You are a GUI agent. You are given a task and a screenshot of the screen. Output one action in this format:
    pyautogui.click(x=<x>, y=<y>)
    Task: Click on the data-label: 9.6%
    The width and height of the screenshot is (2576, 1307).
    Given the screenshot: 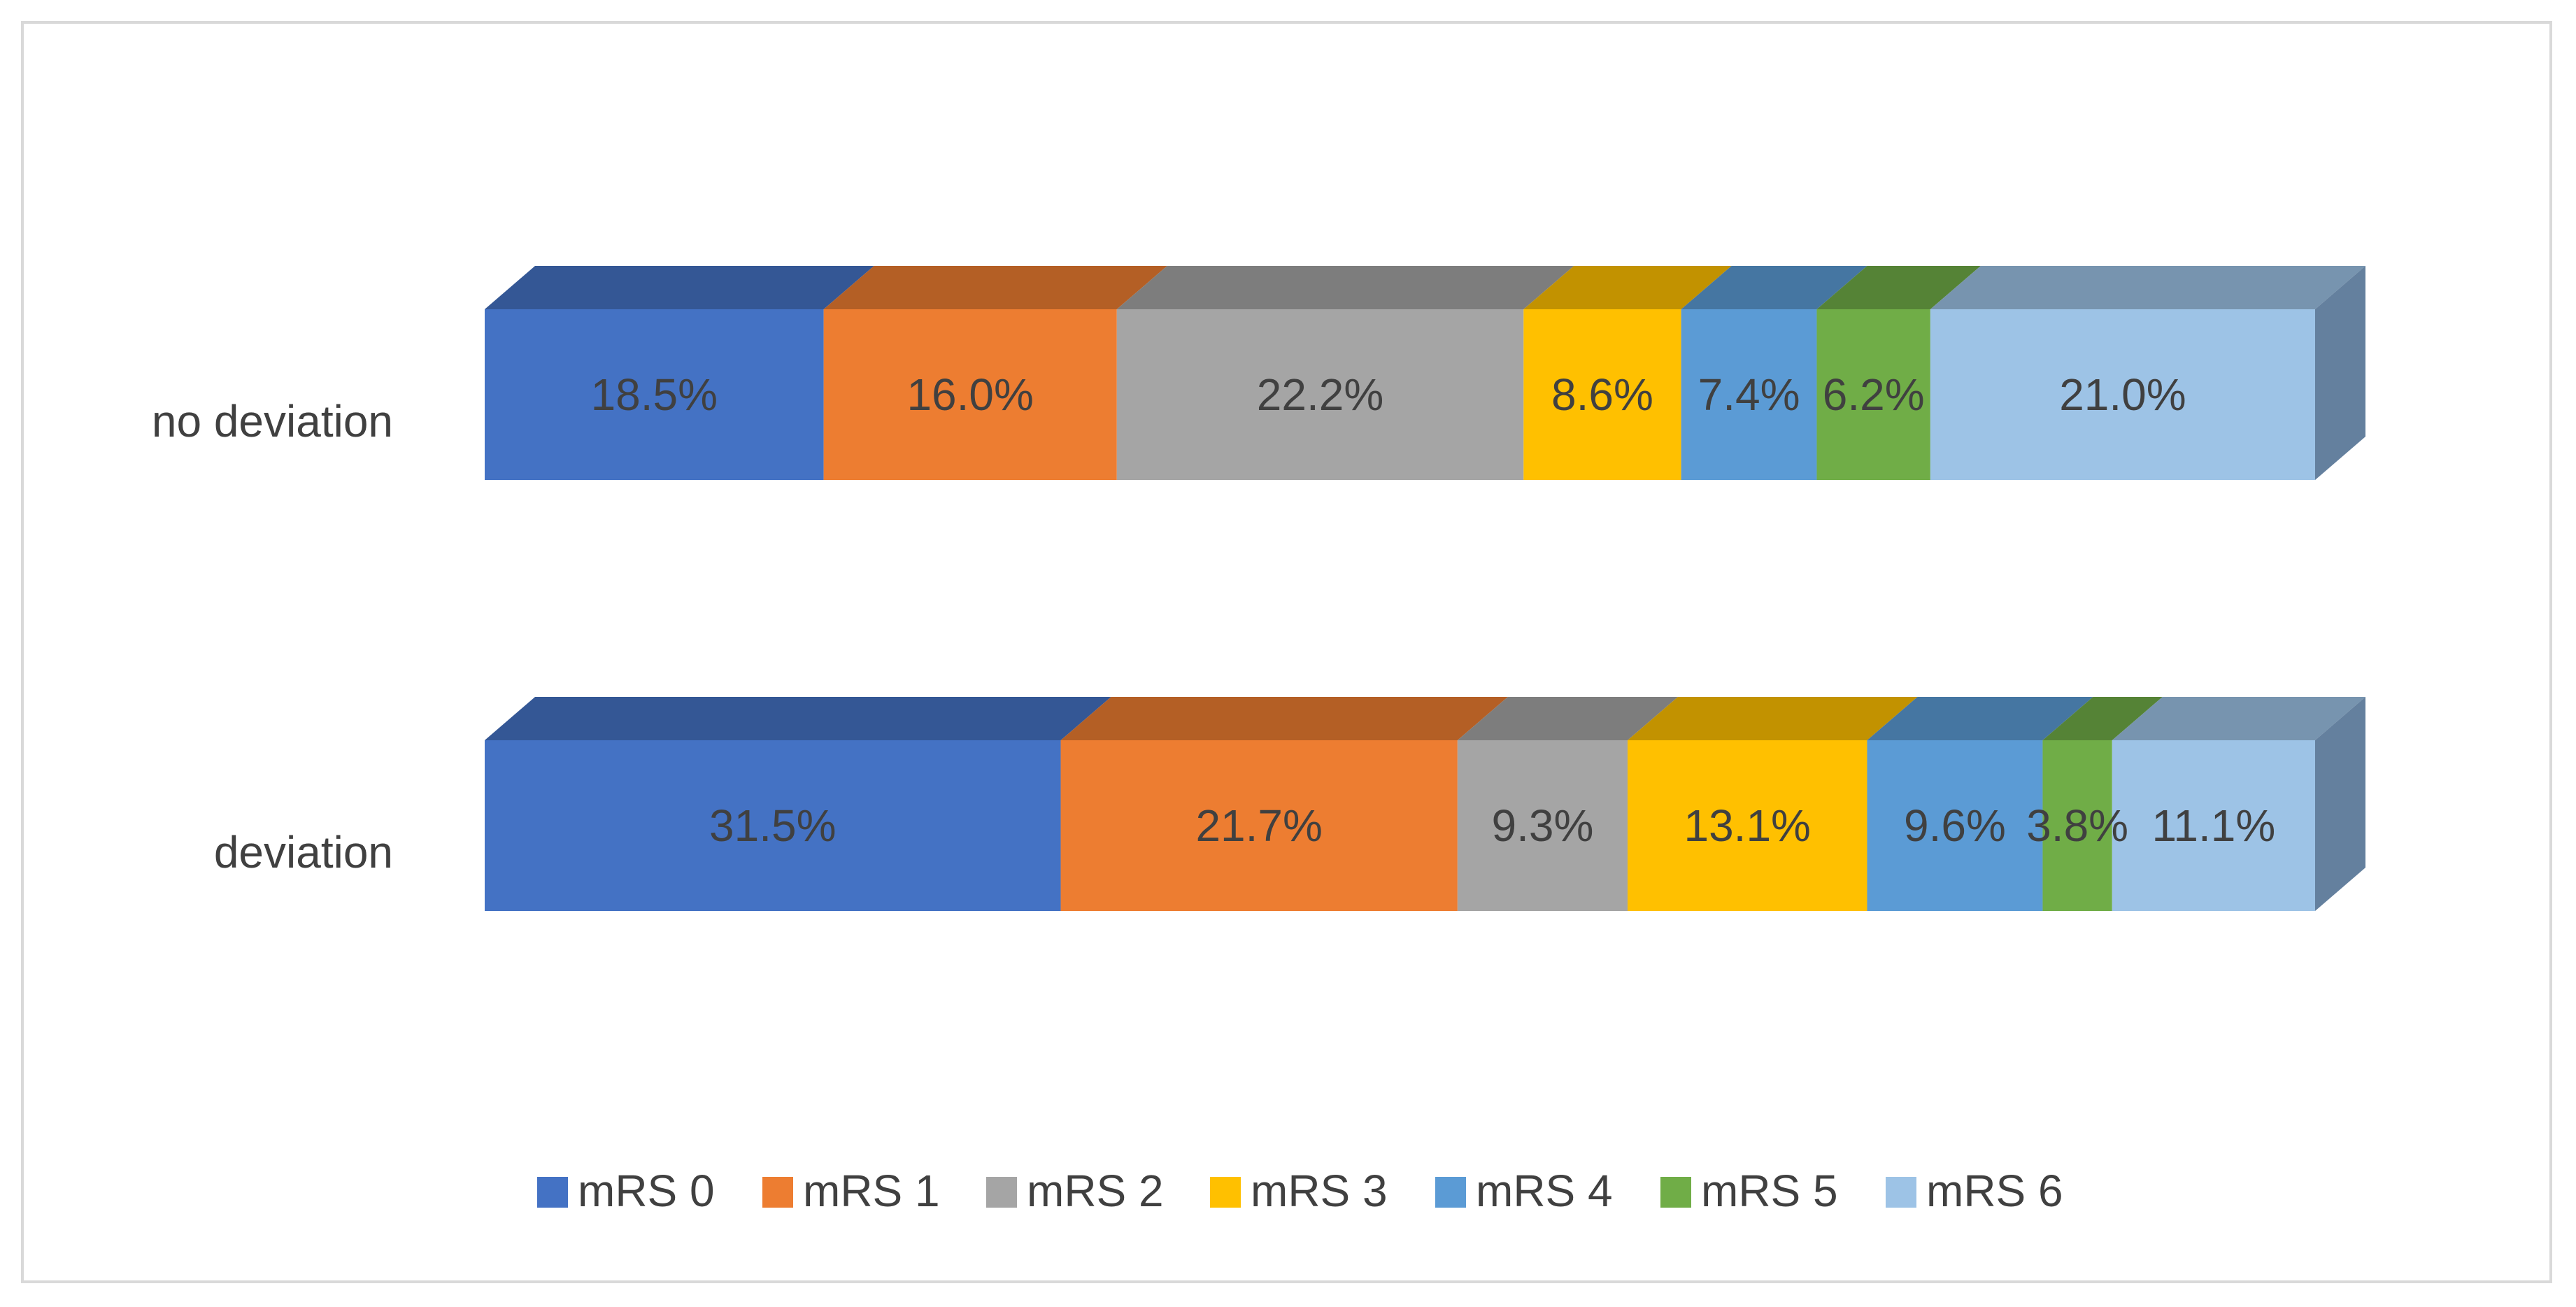 What is the action you would take?
    pyautogui.click(x=1955, y=825)
    